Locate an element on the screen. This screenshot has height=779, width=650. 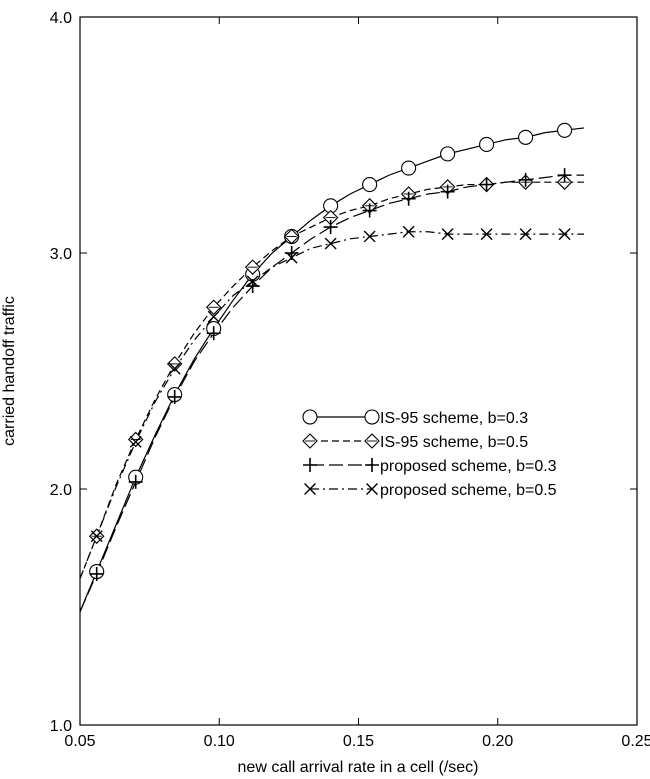
x-tick-label: 0.20 is located at coordinates (497, 741).